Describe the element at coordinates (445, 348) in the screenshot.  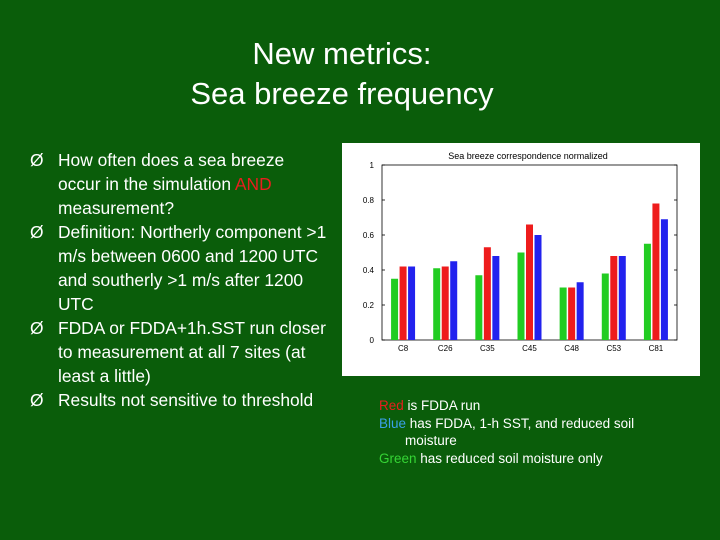
I see `x-tick-label: C26` at that location.